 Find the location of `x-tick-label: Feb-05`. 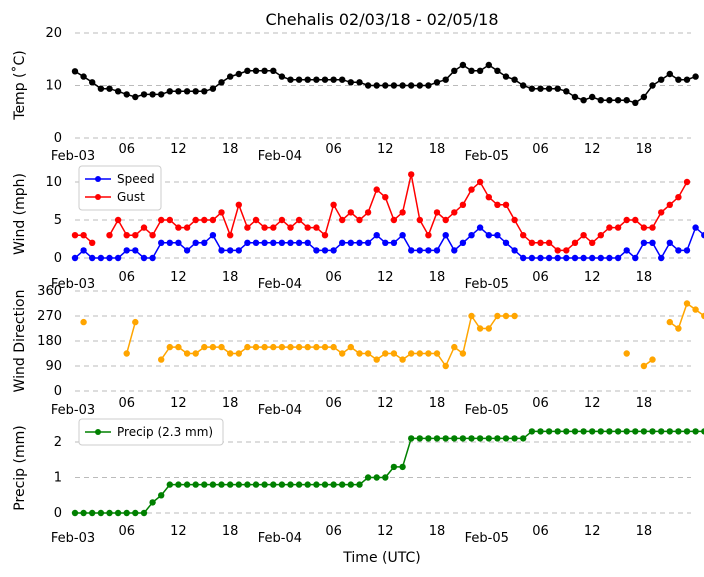

x-tick-label: Feb-05 is located at coordinates (487, 284).